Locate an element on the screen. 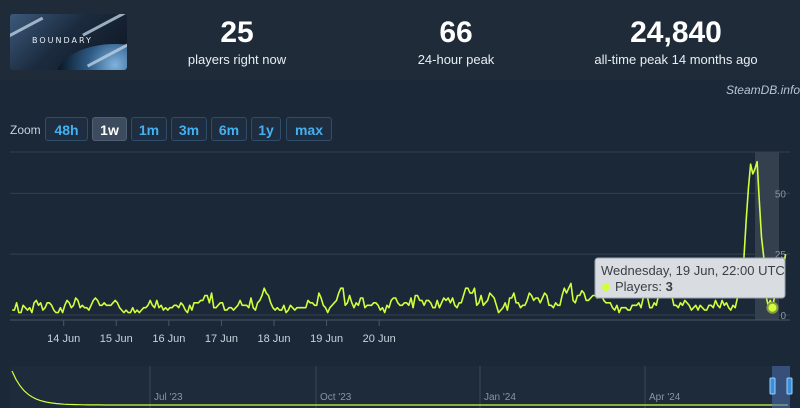 The width and height of the screenshot is (800, 408). navigator-panel is located at coordinates (400, 387).